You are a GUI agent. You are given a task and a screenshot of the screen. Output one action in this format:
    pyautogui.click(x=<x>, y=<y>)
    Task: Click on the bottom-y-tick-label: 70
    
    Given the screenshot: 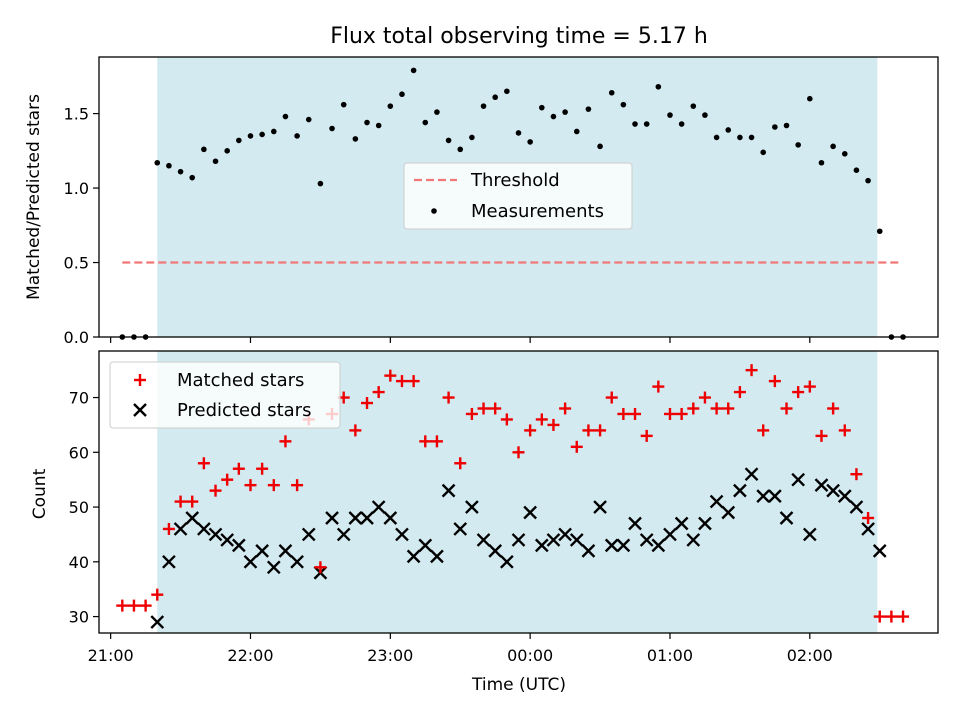 What is the action you would take?
    pyautogui.click(x=79, y=398)
    